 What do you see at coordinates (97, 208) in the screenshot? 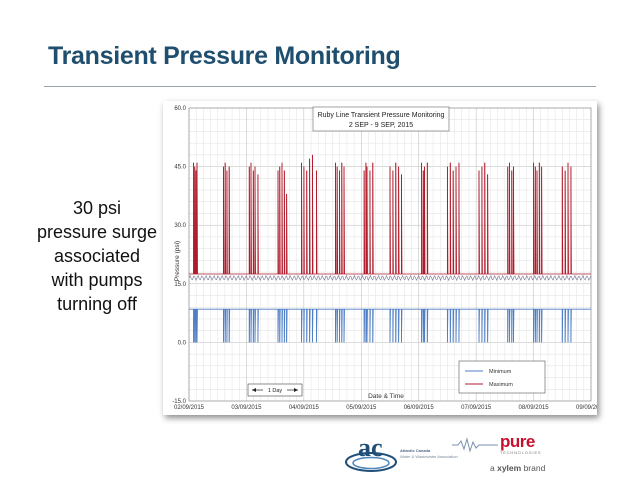
I see `callout-line: 30 psi` at bounding box center [97, 208].